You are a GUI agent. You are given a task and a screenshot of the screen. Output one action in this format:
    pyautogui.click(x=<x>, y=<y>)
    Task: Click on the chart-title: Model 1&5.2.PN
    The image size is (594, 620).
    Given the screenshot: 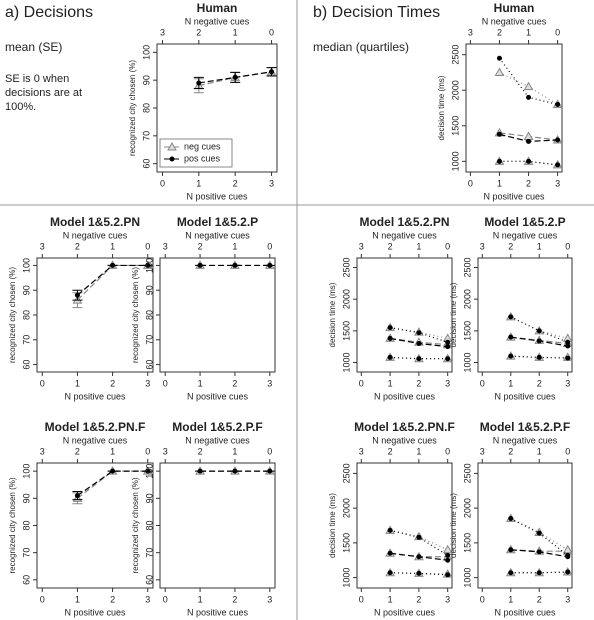 What is the action you would take?
    pyautogui.click(x=95, y=222)
    